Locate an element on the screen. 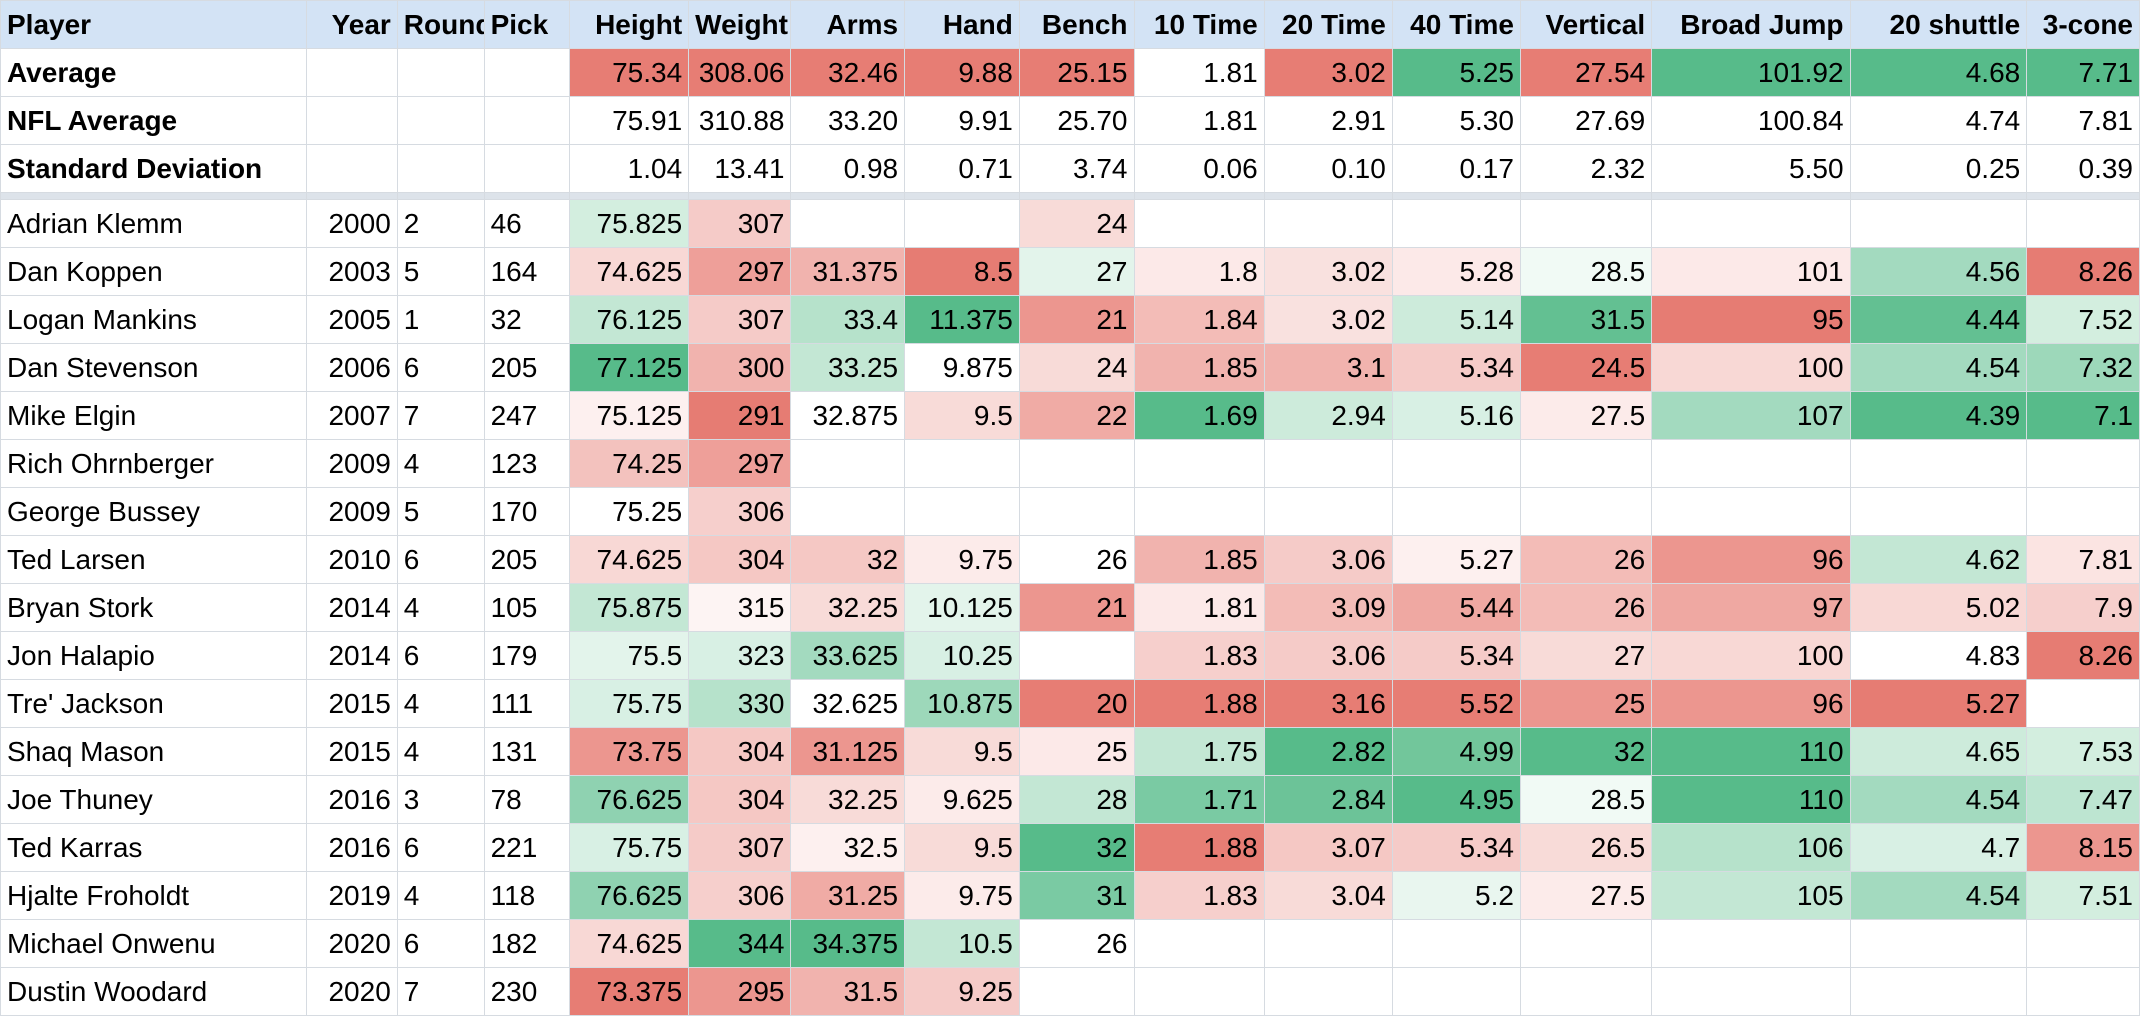  cell-year: 2009 is located at coordinates (351, 463).